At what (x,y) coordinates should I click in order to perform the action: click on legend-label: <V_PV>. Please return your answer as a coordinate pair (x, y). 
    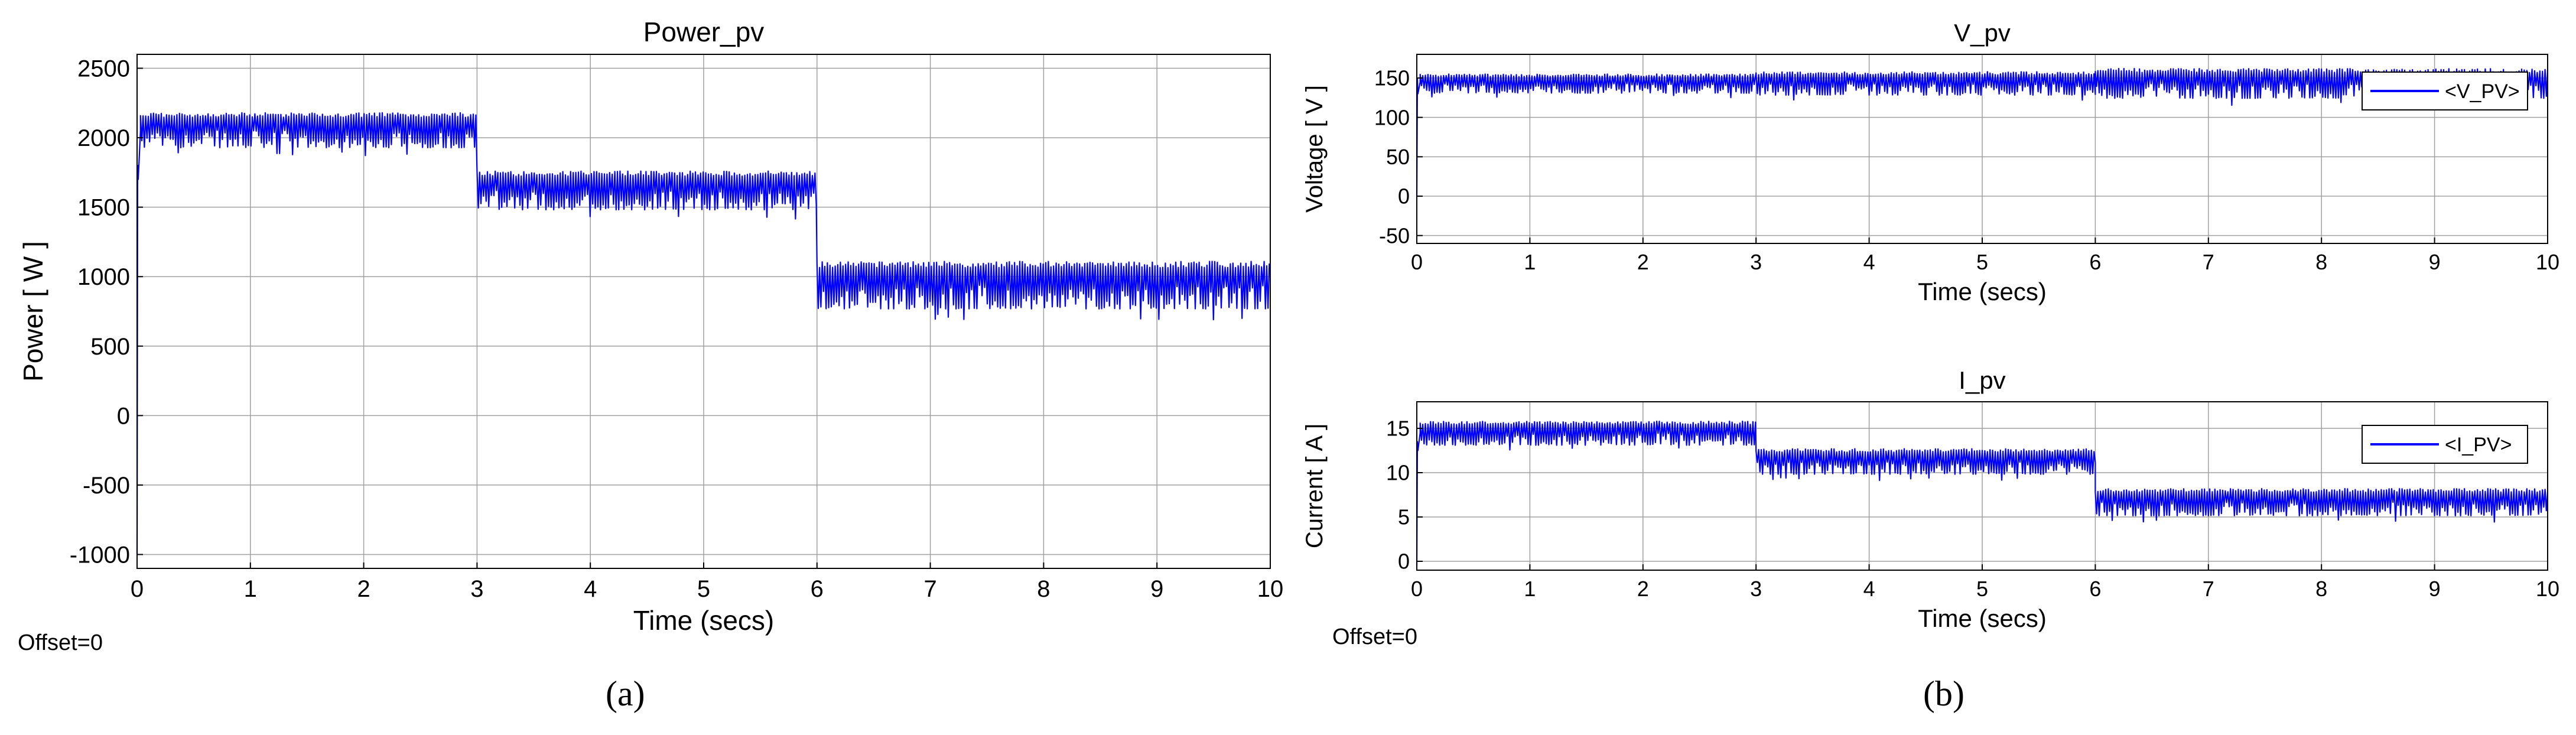
    Looking at the image, I should click on (2483, 91).